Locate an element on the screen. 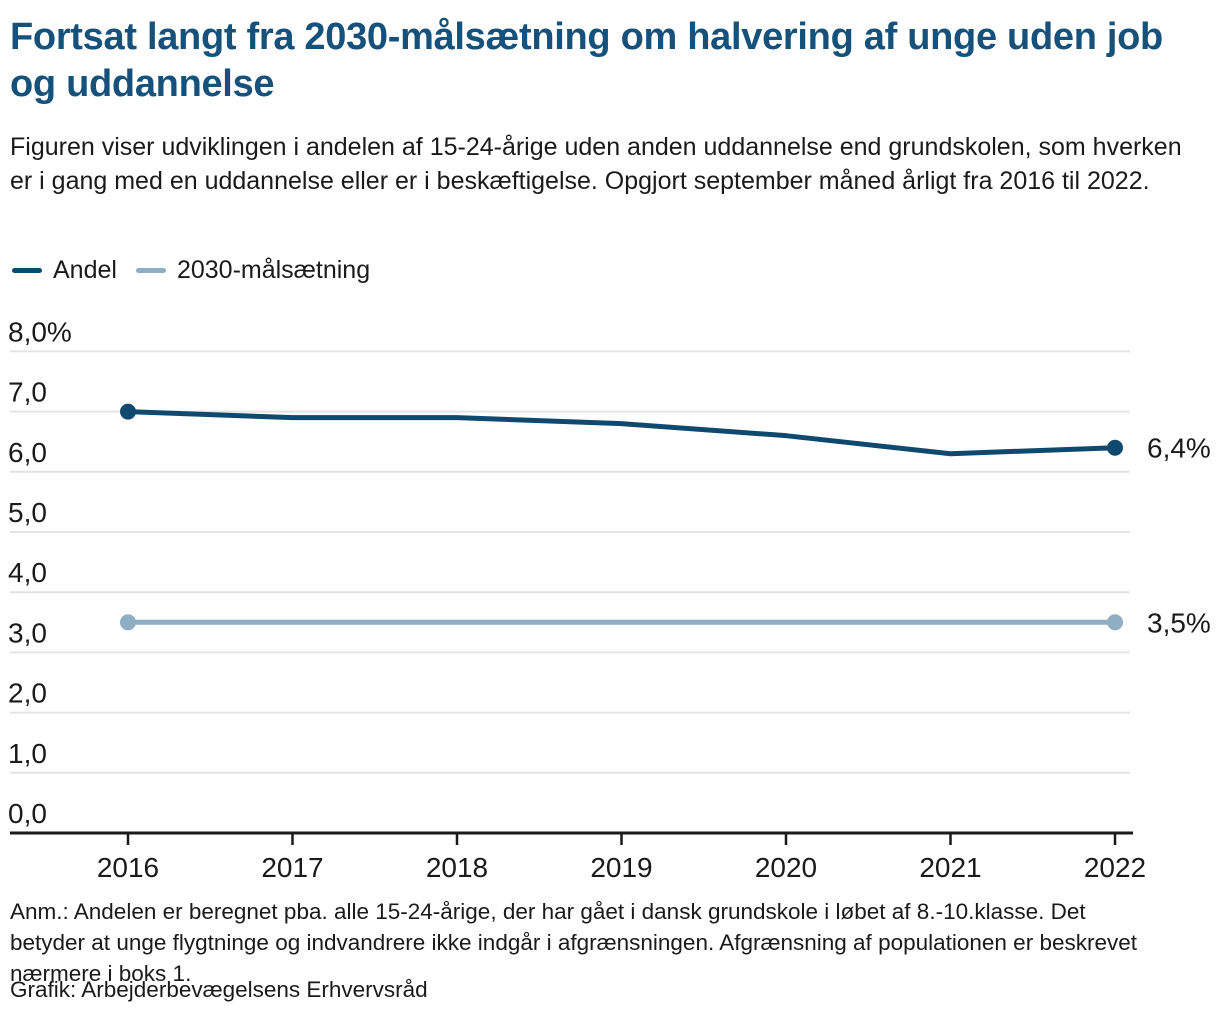 This screenshot has height=1020, width=1220. x-tick-label: 2016 is located at coordinates (128, 867).